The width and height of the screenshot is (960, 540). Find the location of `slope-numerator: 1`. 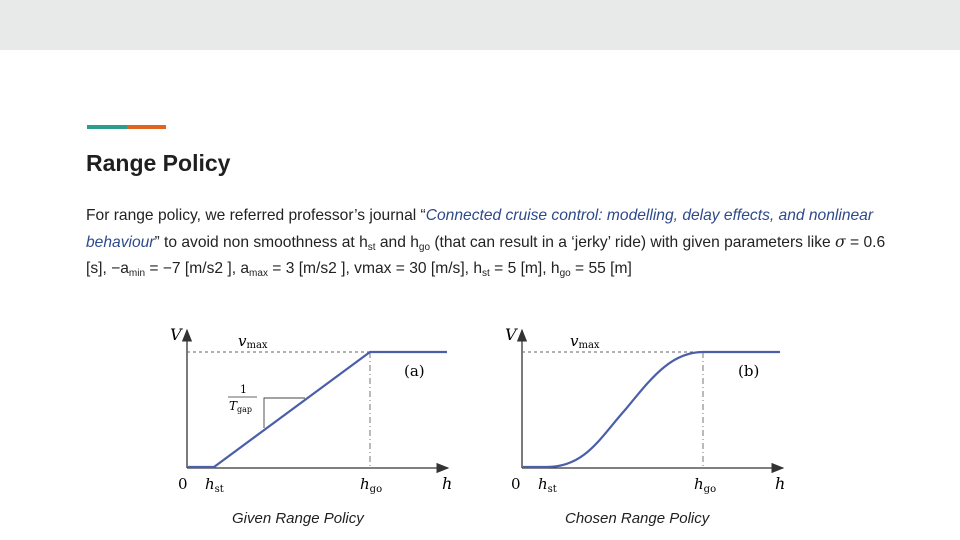

slope-numerator: 1 is located at coordinates (243, 389).